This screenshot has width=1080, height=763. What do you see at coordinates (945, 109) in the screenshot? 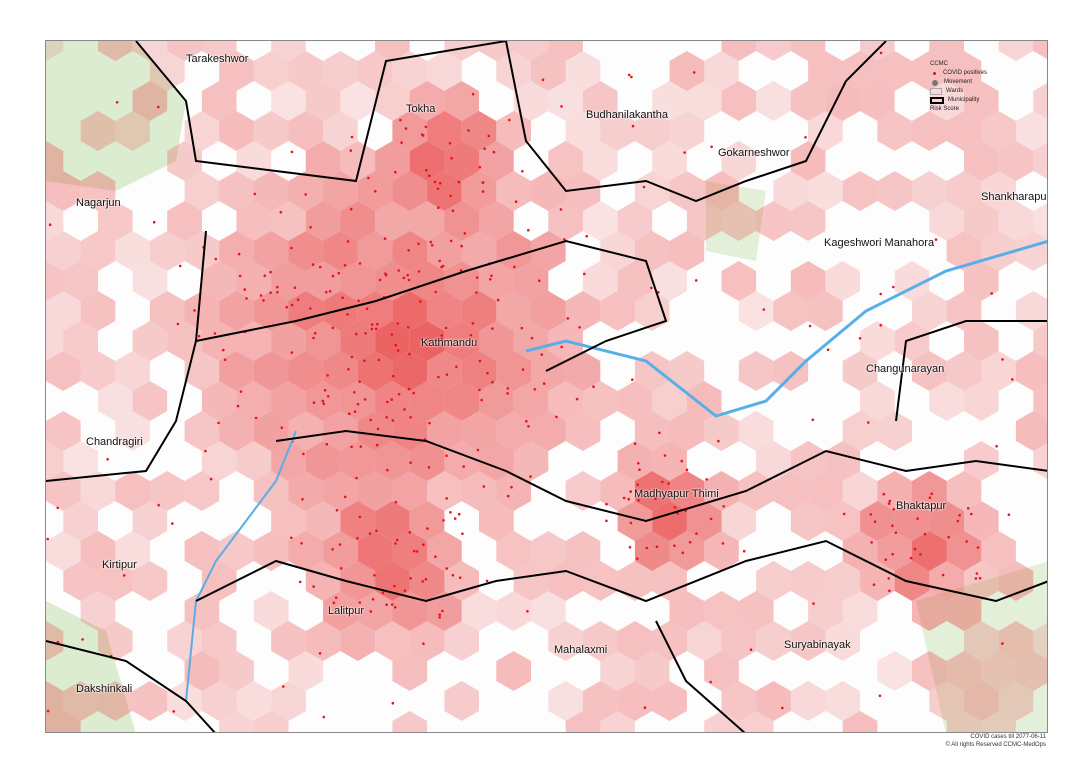
I see `legend-risk-label: Risk Score` at bounding box center [945, 109].